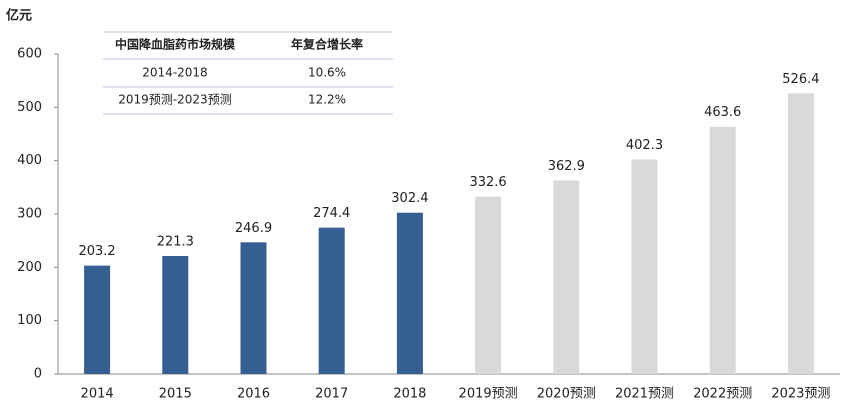 The width and height of the screenshot is (850, 417). Describe the element at coordinates (96, 251) in the screenshot. I see `value-label: 203.2` at that location.